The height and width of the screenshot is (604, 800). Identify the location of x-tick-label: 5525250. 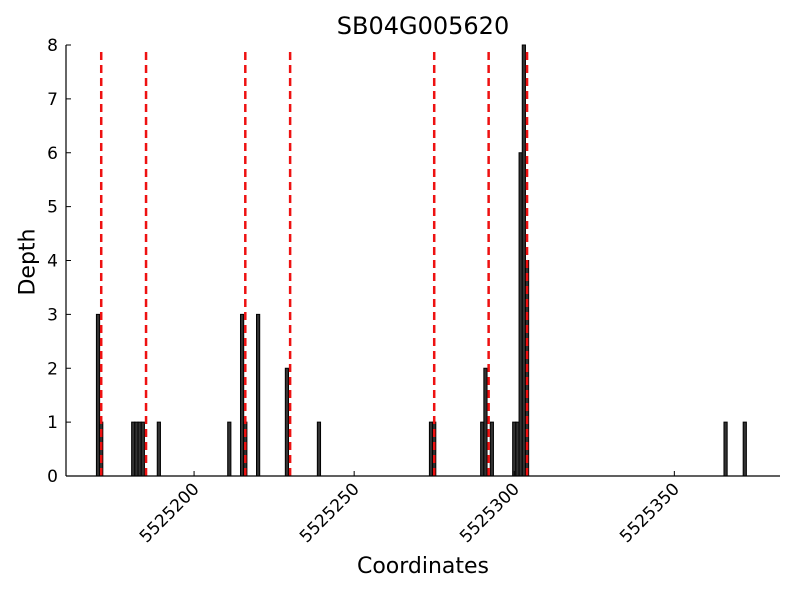
(330, 513).